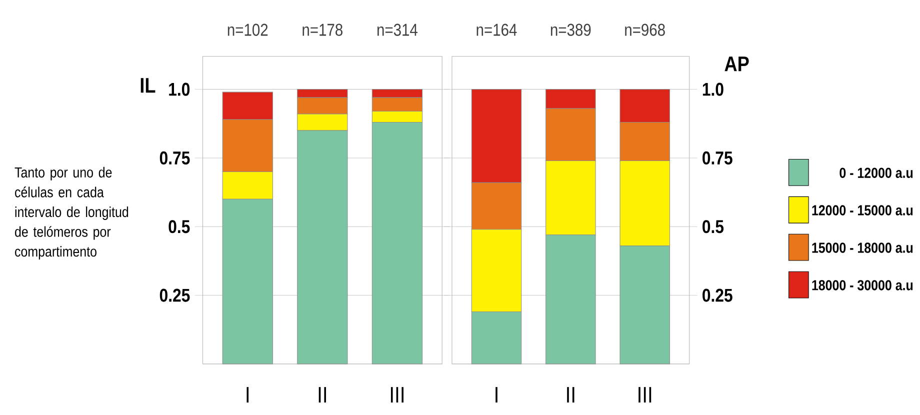  I want to click on legend-label: 0 - 12000 a.u, so click(876, 173).